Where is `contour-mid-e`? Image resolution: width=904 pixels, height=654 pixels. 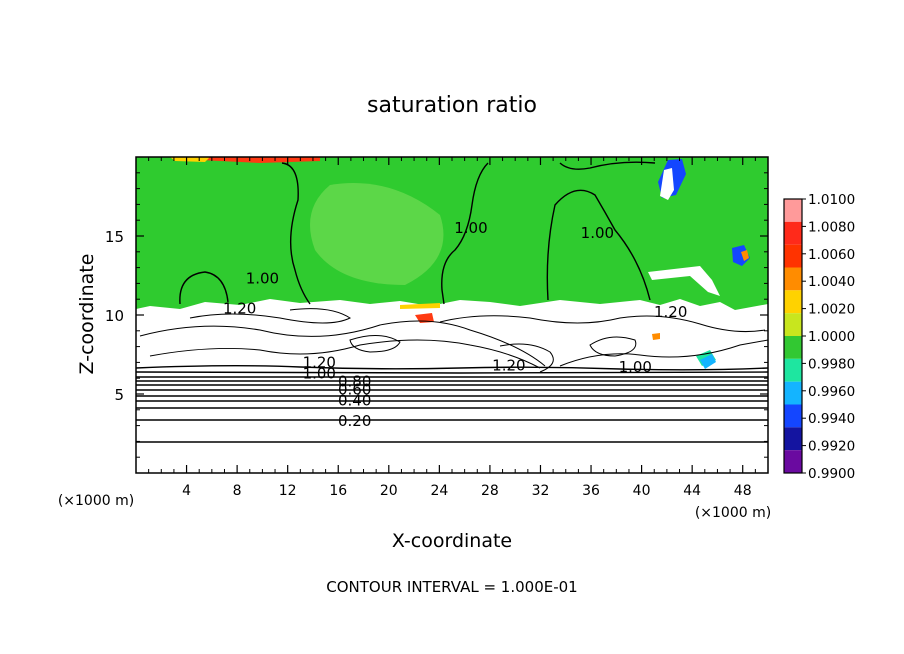 contour-mid-e is located at coordinates (664, 353).